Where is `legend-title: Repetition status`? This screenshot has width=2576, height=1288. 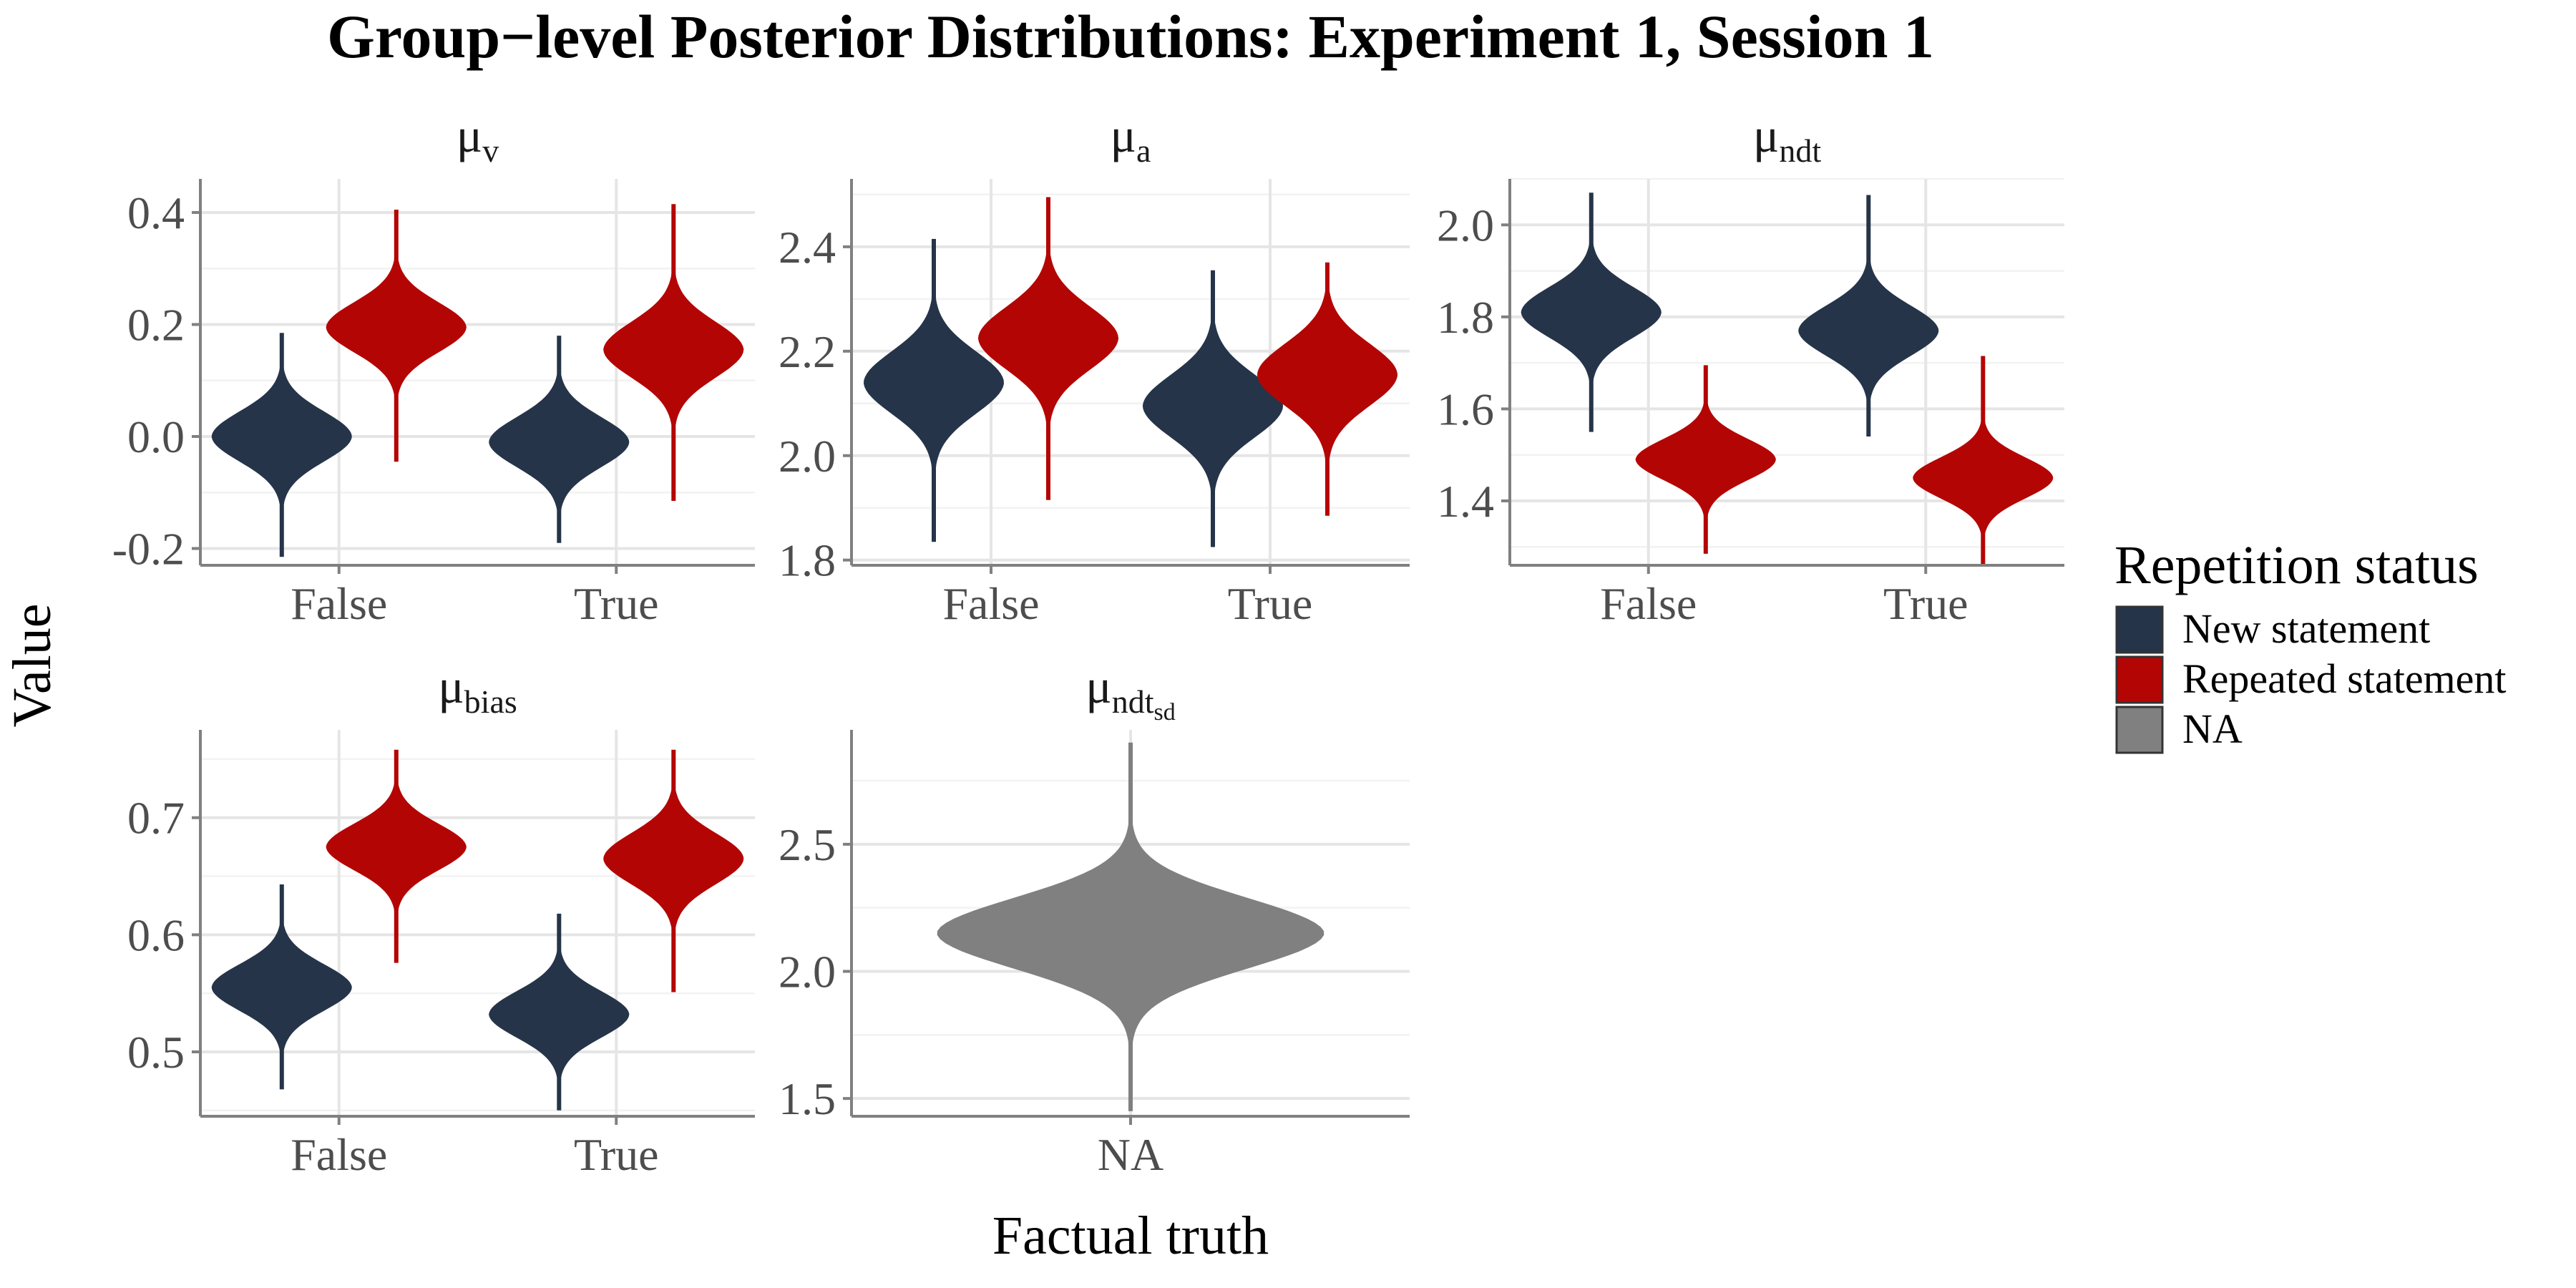 legend-title: Repetition status is located at coordinates (2296, 565).